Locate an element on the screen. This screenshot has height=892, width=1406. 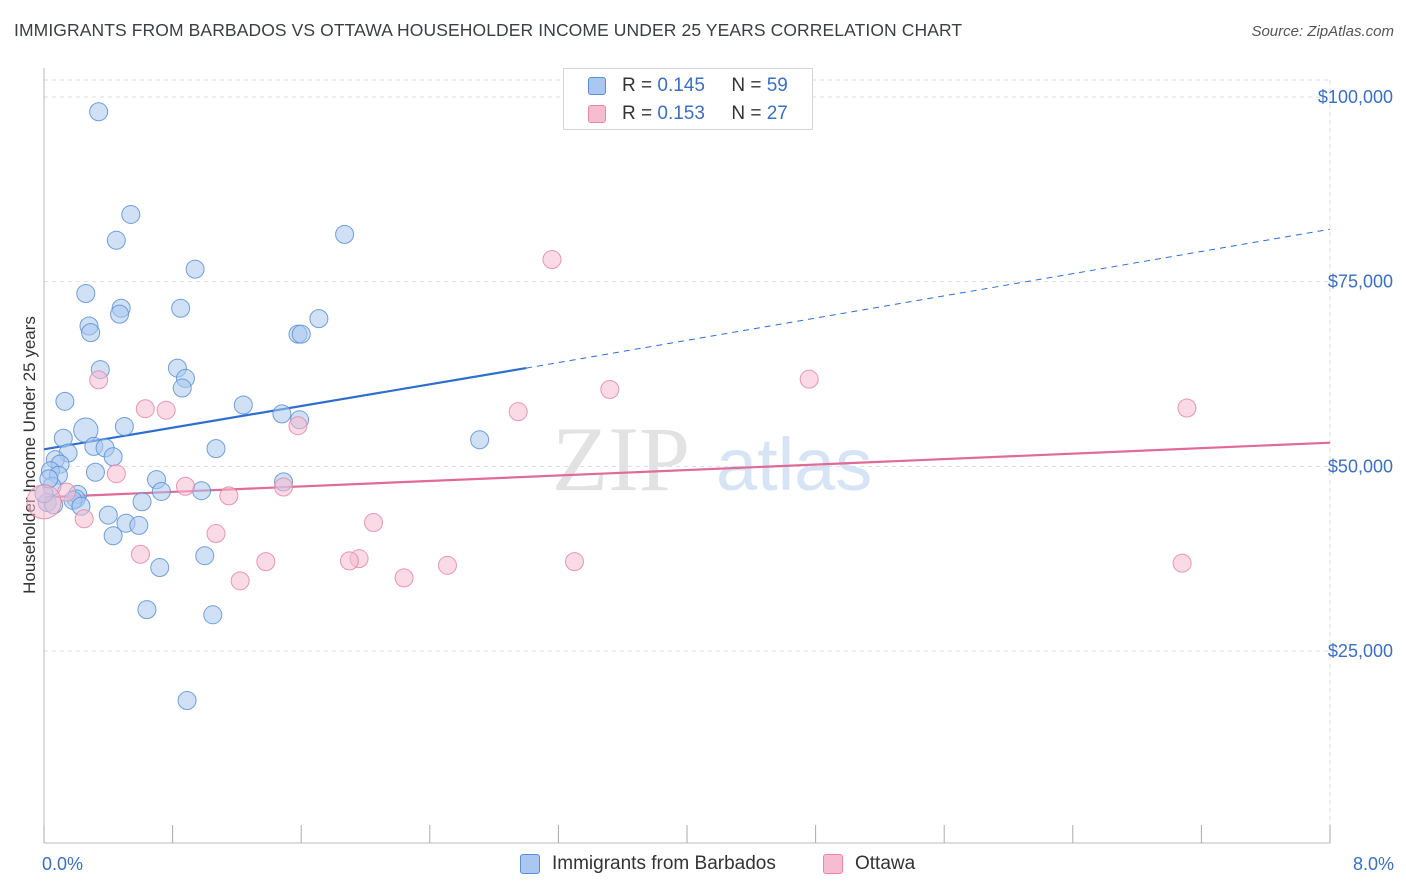
y-tick-label: $50,000 is located at coordinates (1360, 466).